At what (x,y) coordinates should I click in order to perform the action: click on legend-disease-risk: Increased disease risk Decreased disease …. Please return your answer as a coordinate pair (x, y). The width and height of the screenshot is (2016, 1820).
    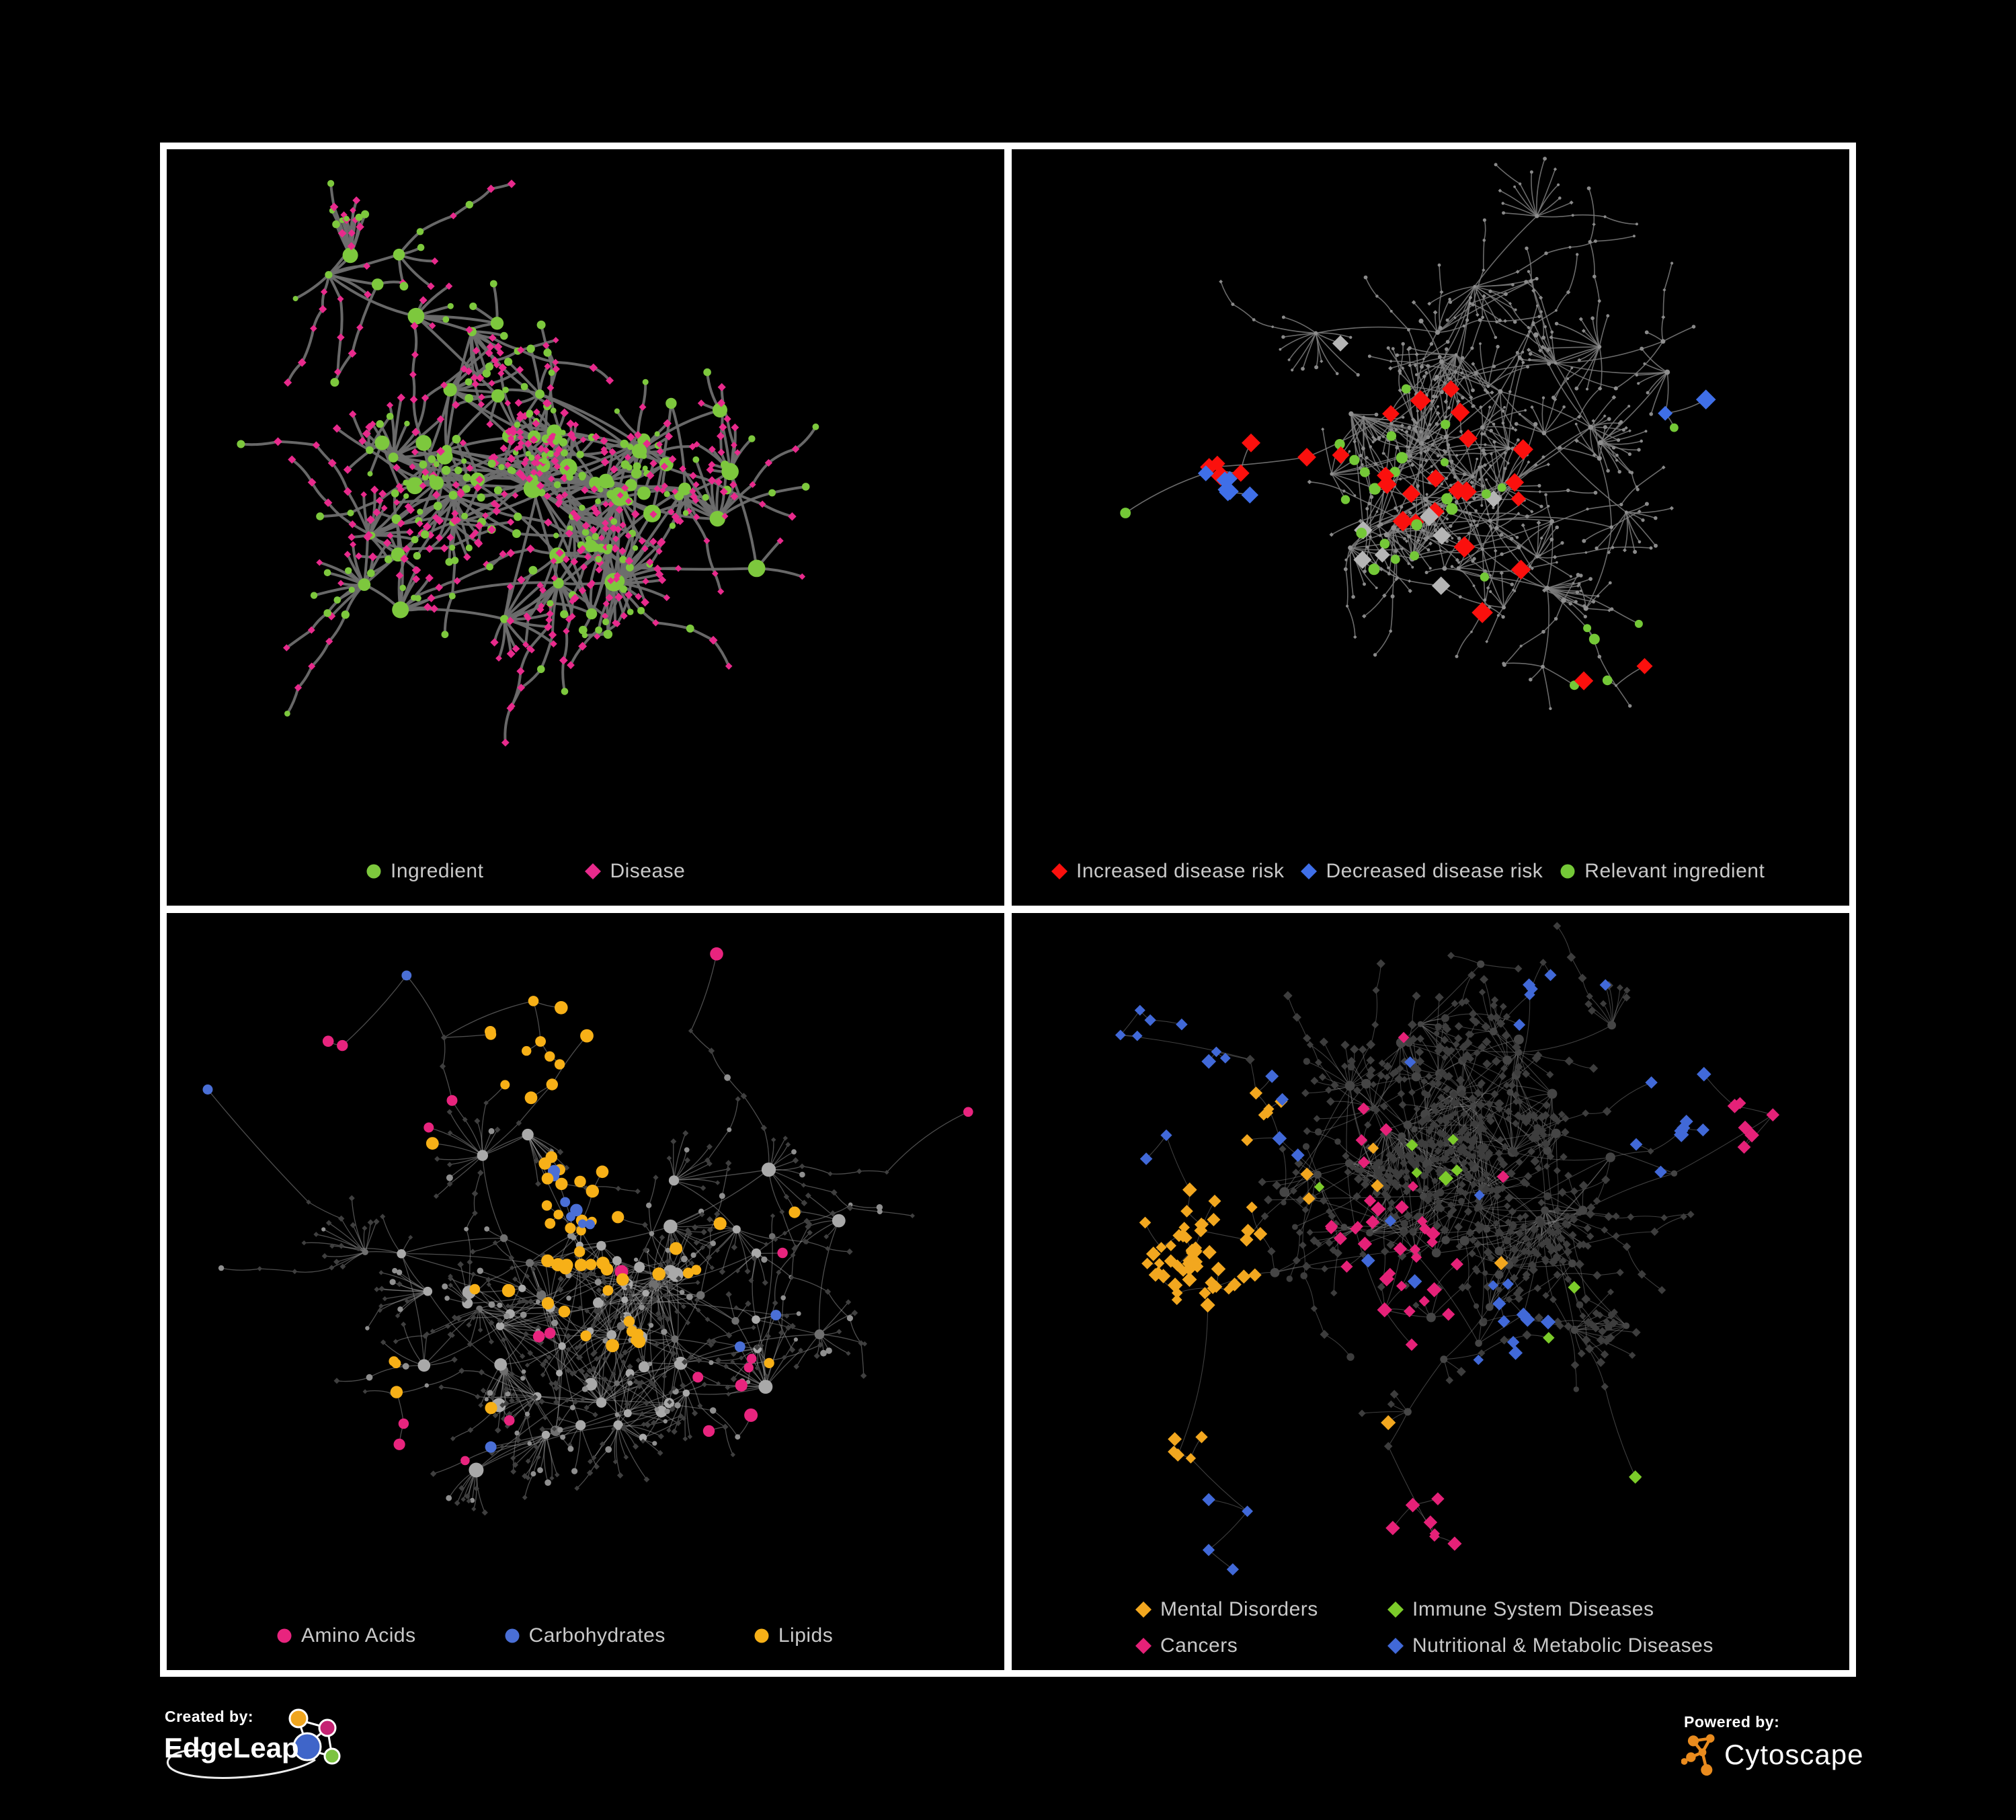
    Looking at the image, I should click on (1430, 871).